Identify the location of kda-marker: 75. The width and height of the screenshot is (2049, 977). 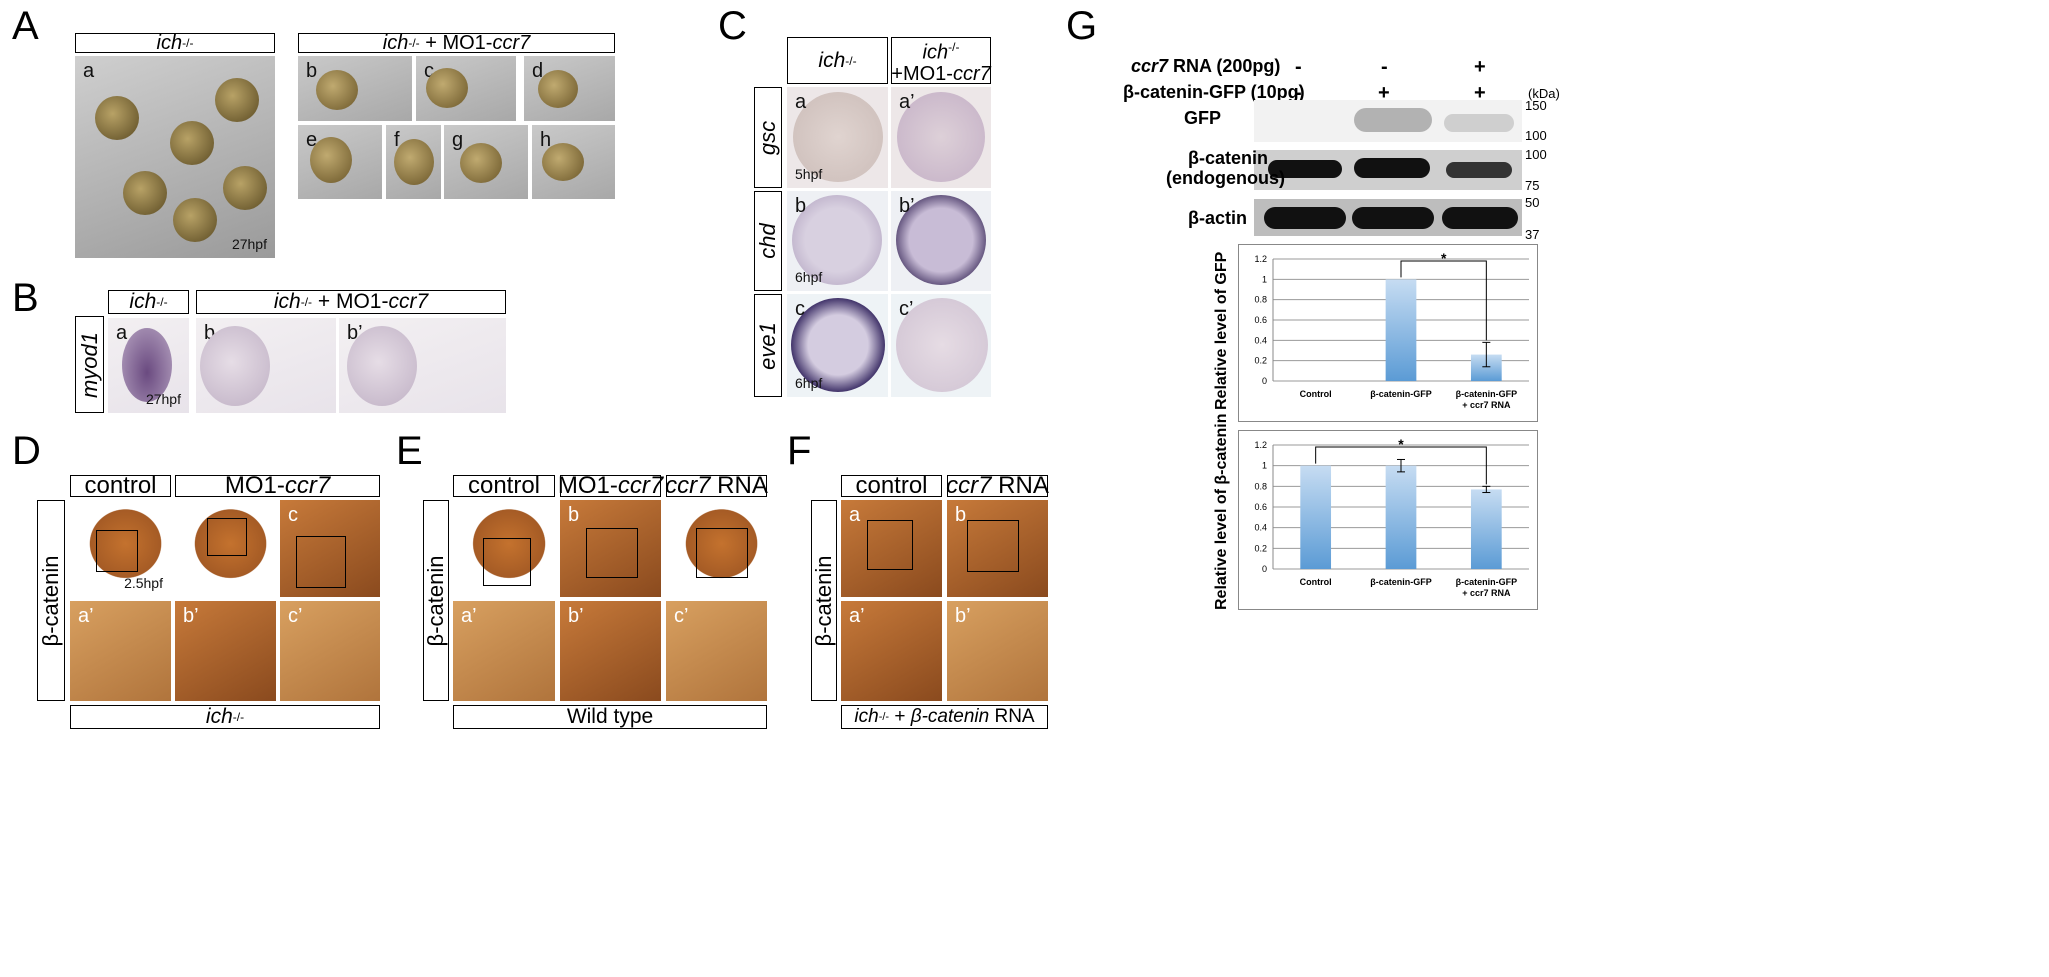
(1532, 185).